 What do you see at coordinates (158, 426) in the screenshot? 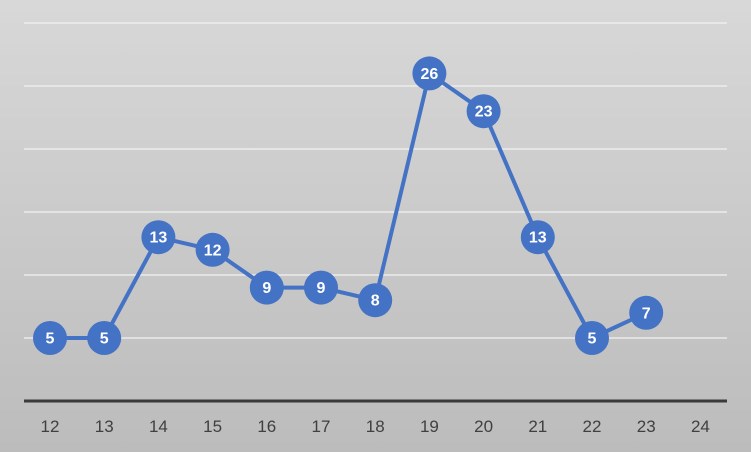
I see `x-tick-label: 14` at bounding box center [158, 426].